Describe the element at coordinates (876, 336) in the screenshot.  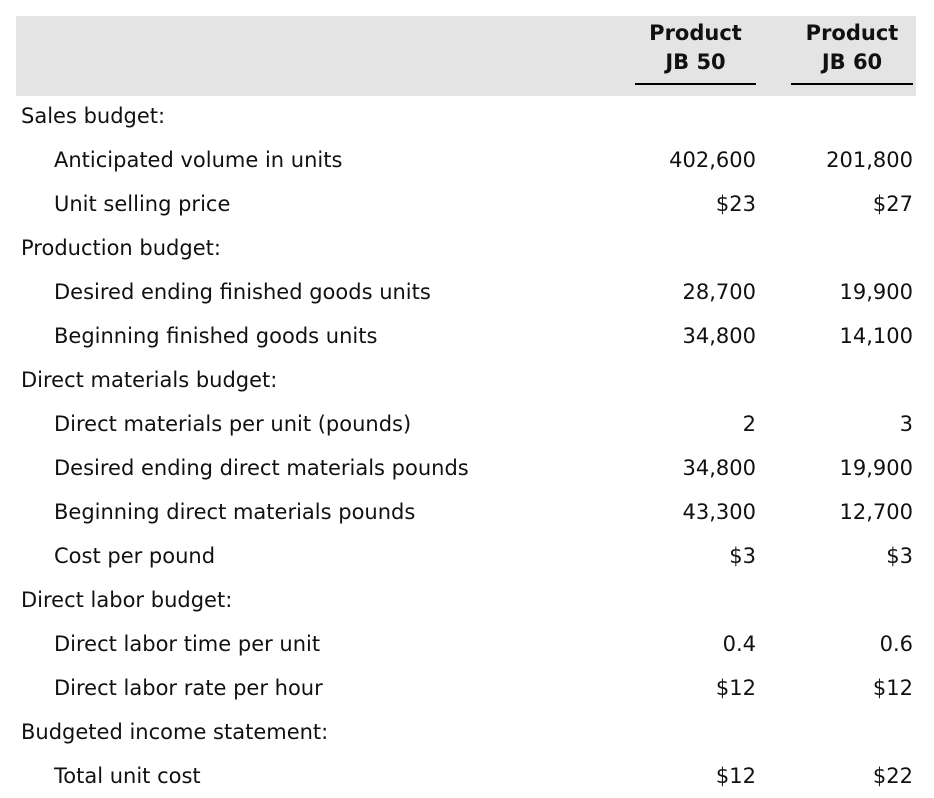
I see `value-jb60: 14,100` at that location.